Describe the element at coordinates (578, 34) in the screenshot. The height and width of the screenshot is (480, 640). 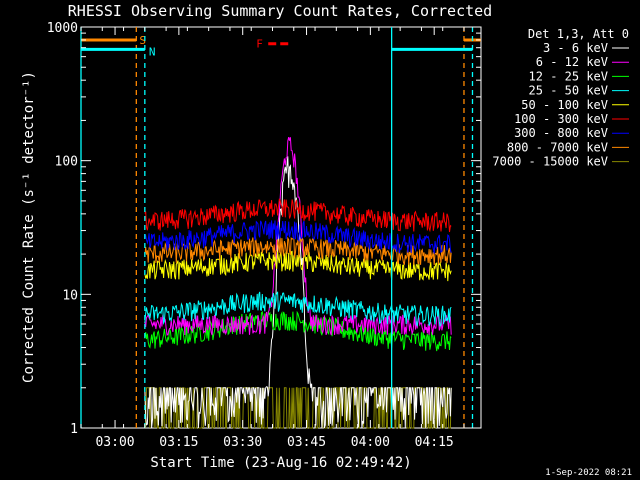
I see `legend-title: Det 1,3, Att 0` at that location.